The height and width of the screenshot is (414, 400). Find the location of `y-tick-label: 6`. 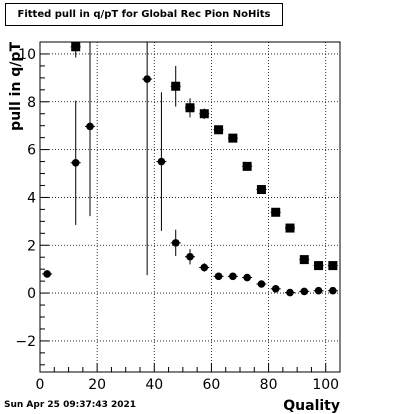

y-tick-label: 6 is located at coordinates (31, 151).